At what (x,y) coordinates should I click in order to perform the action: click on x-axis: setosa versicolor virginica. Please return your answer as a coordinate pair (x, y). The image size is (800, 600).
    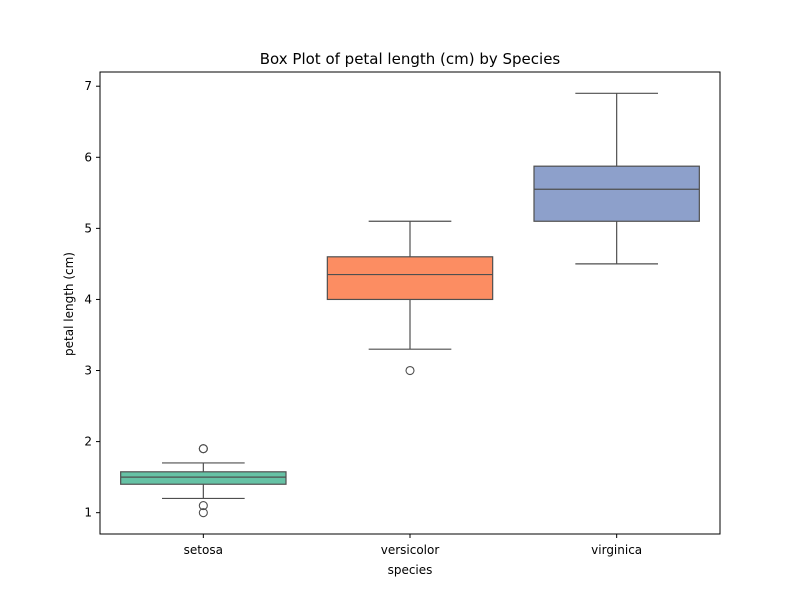
    Looking at the image, I should click on (413, 545).